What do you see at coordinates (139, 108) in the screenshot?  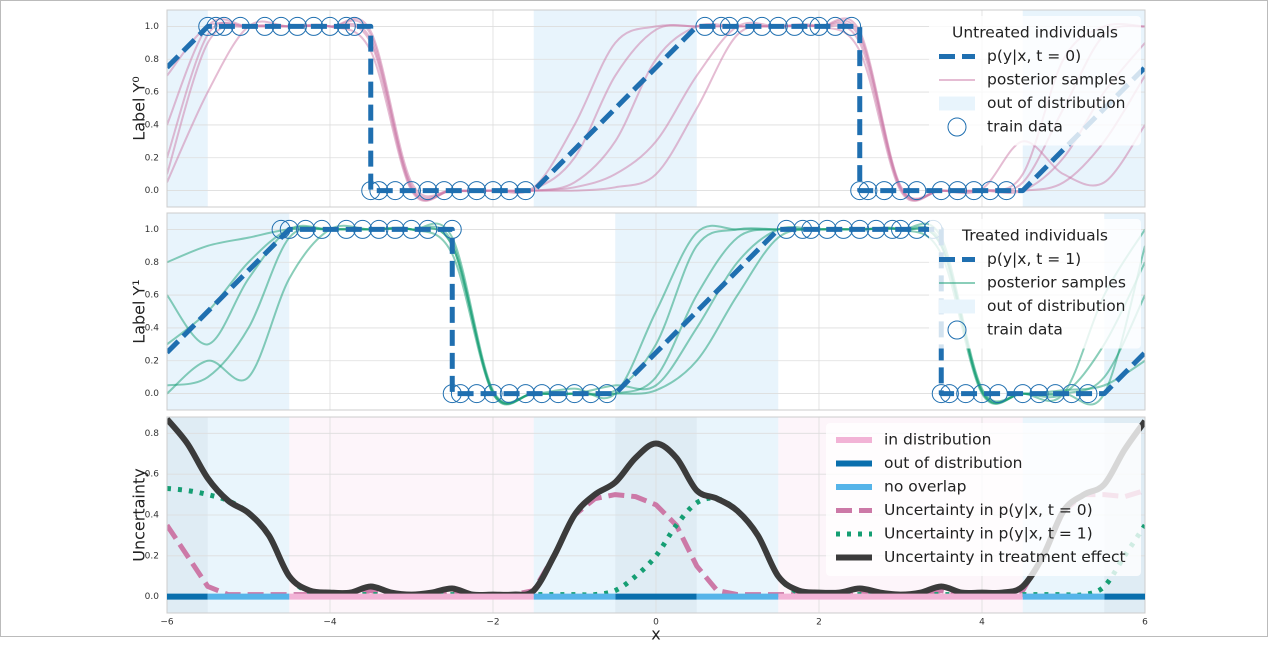 I see `y-axis-label: Label Y⁰` at bounding box center [139, 108].